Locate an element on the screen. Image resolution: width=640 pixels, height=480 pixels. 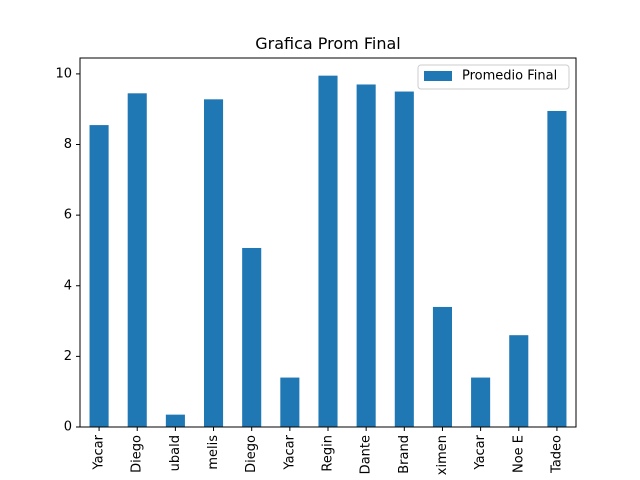
y-tick-label-3: 6 is located at coordinates (68, 215).